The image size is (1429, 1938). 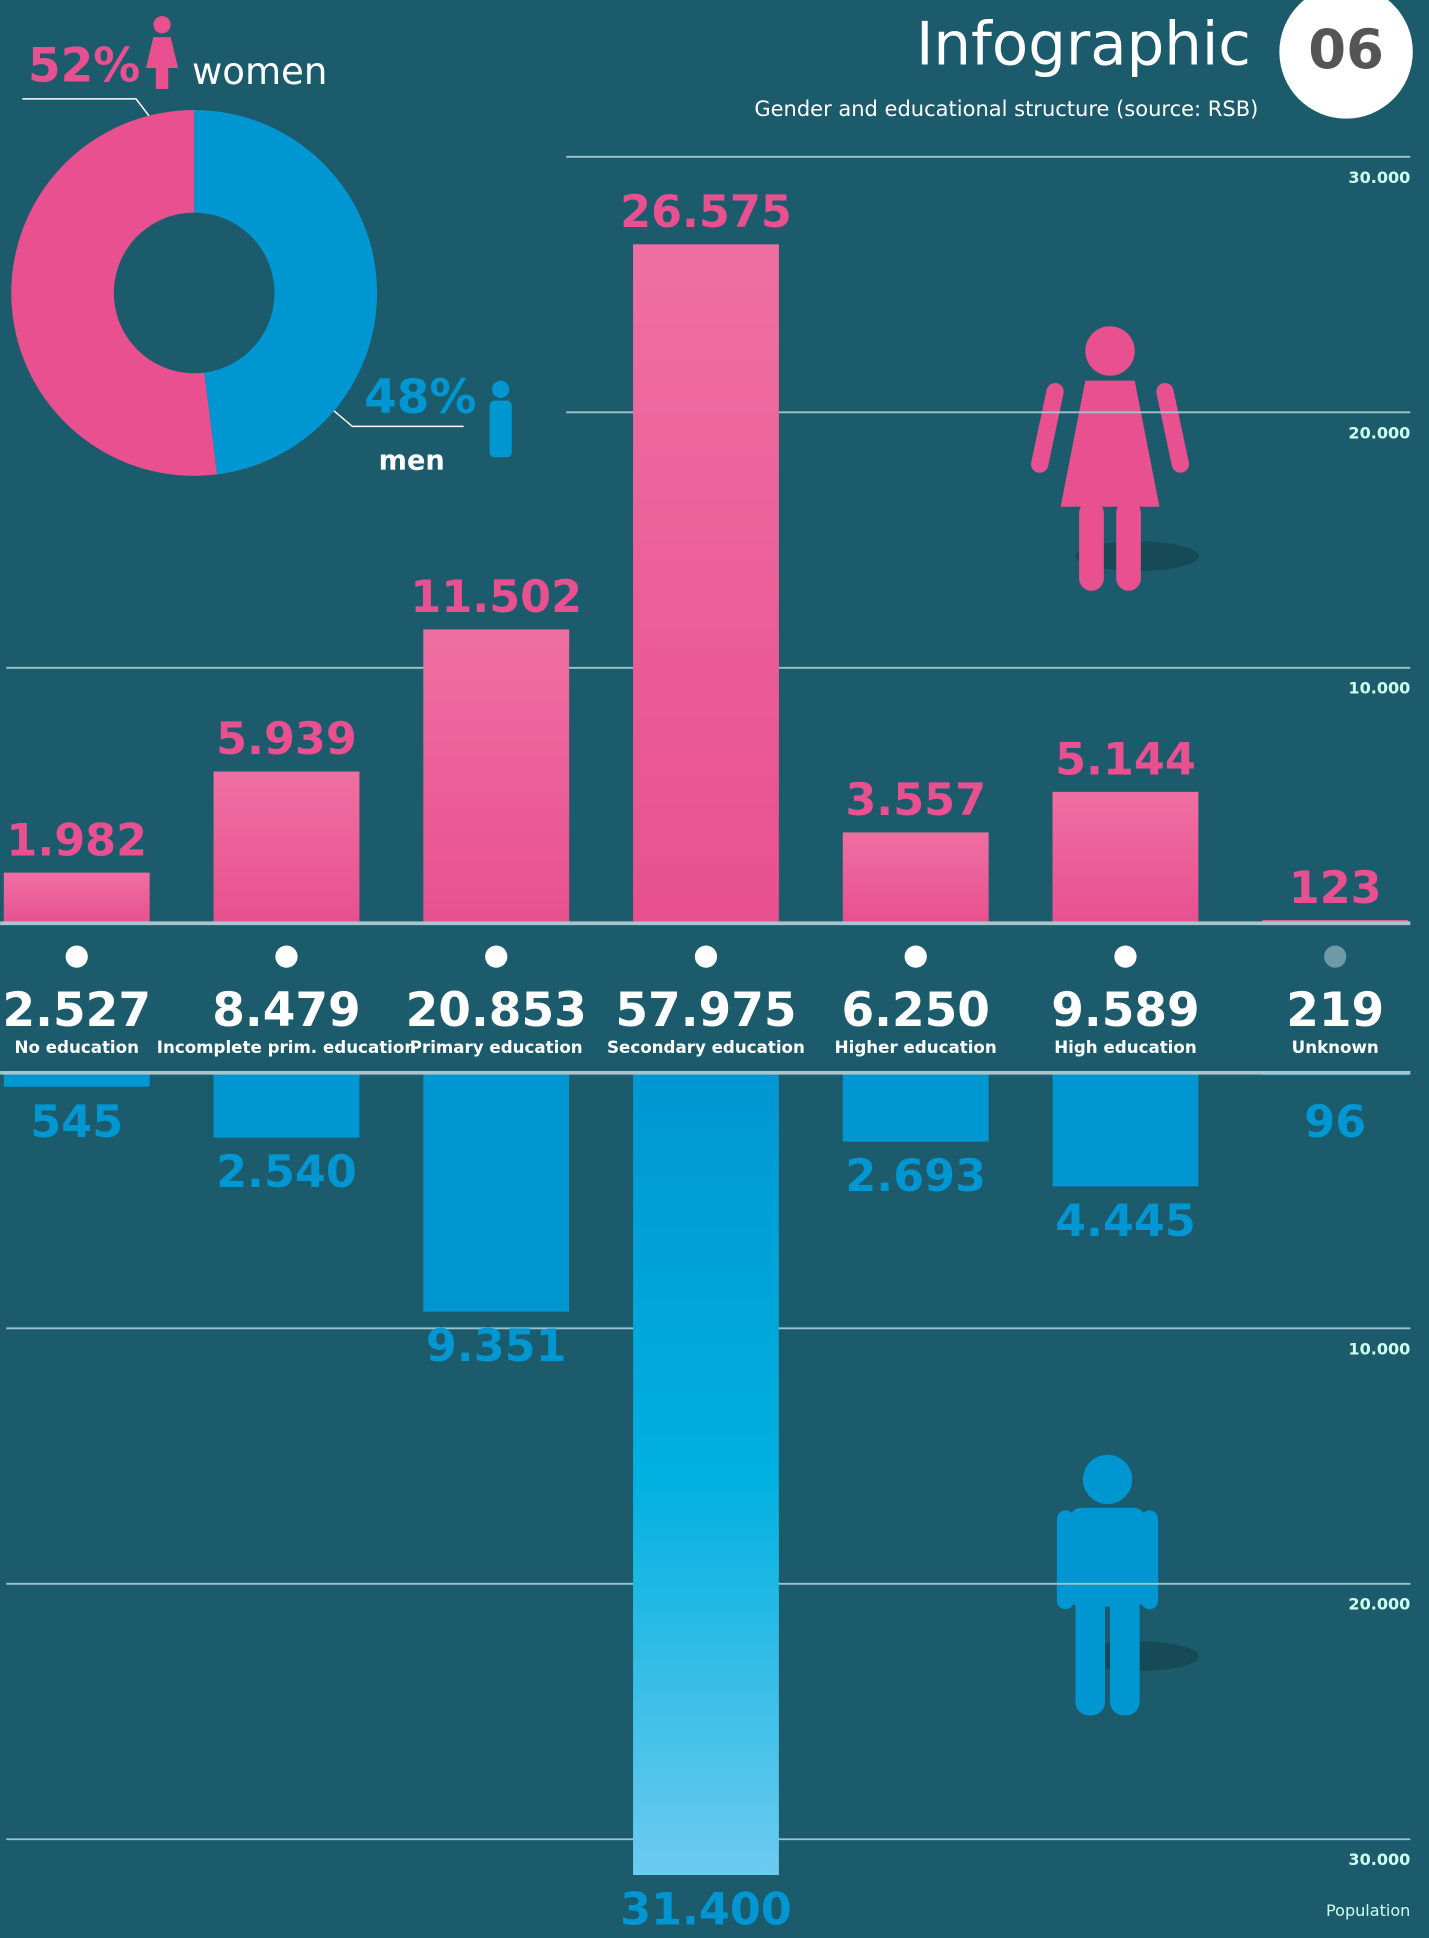 What do you see at coordinates (915, 800) in the screenshot?
I see `value-label-women: 3.557` at bounding box center [915, 800].